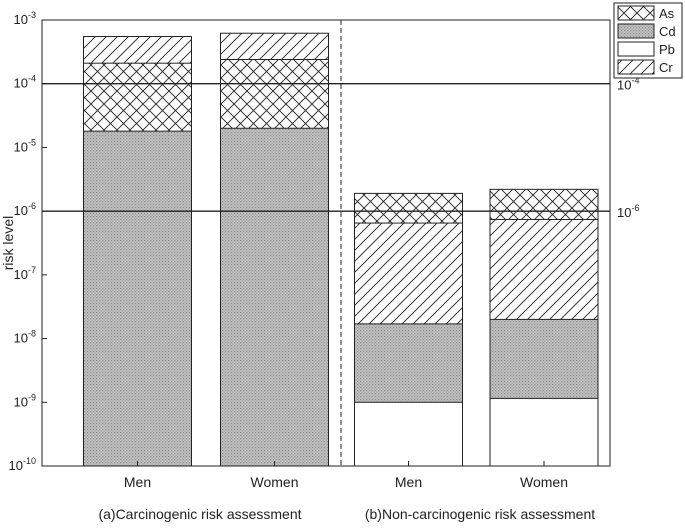  I want to click on panel-label-0: (a)Carcinogenic risk assessment, so click(199, 514).